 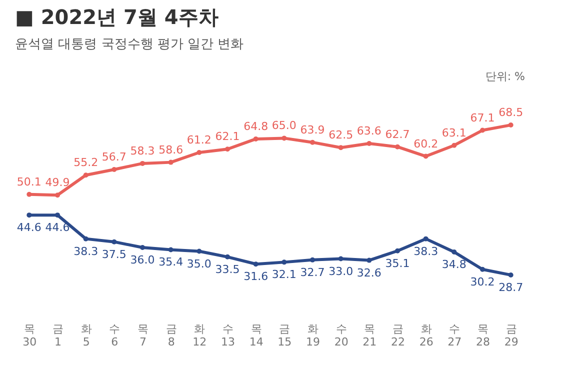 I want to click on data-label: 35.1, so click(x=397, y=263).